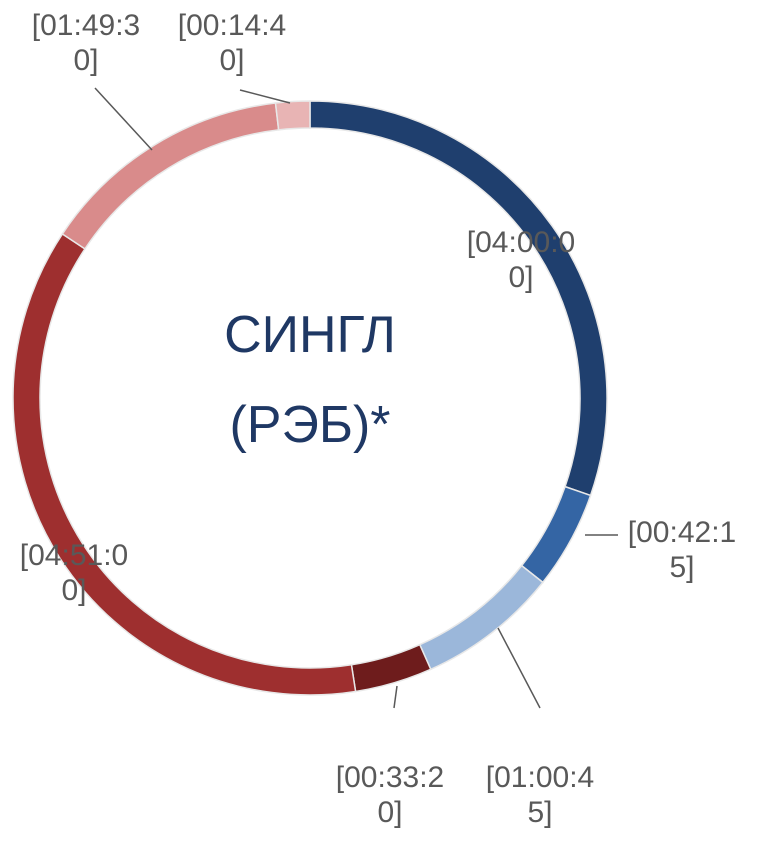 The image size is (765, 842). Describe the element at coordinates (86, 43) in the screenshot. I see `data-label: [01:49:30]` at that location.